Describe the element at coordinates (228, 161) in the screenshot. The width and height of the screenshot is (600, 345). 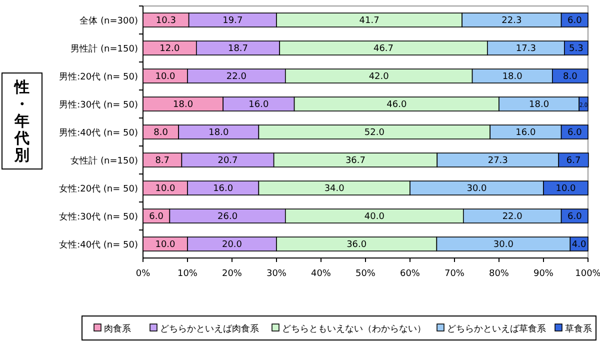
I see `data-label: 20.7` at that location.